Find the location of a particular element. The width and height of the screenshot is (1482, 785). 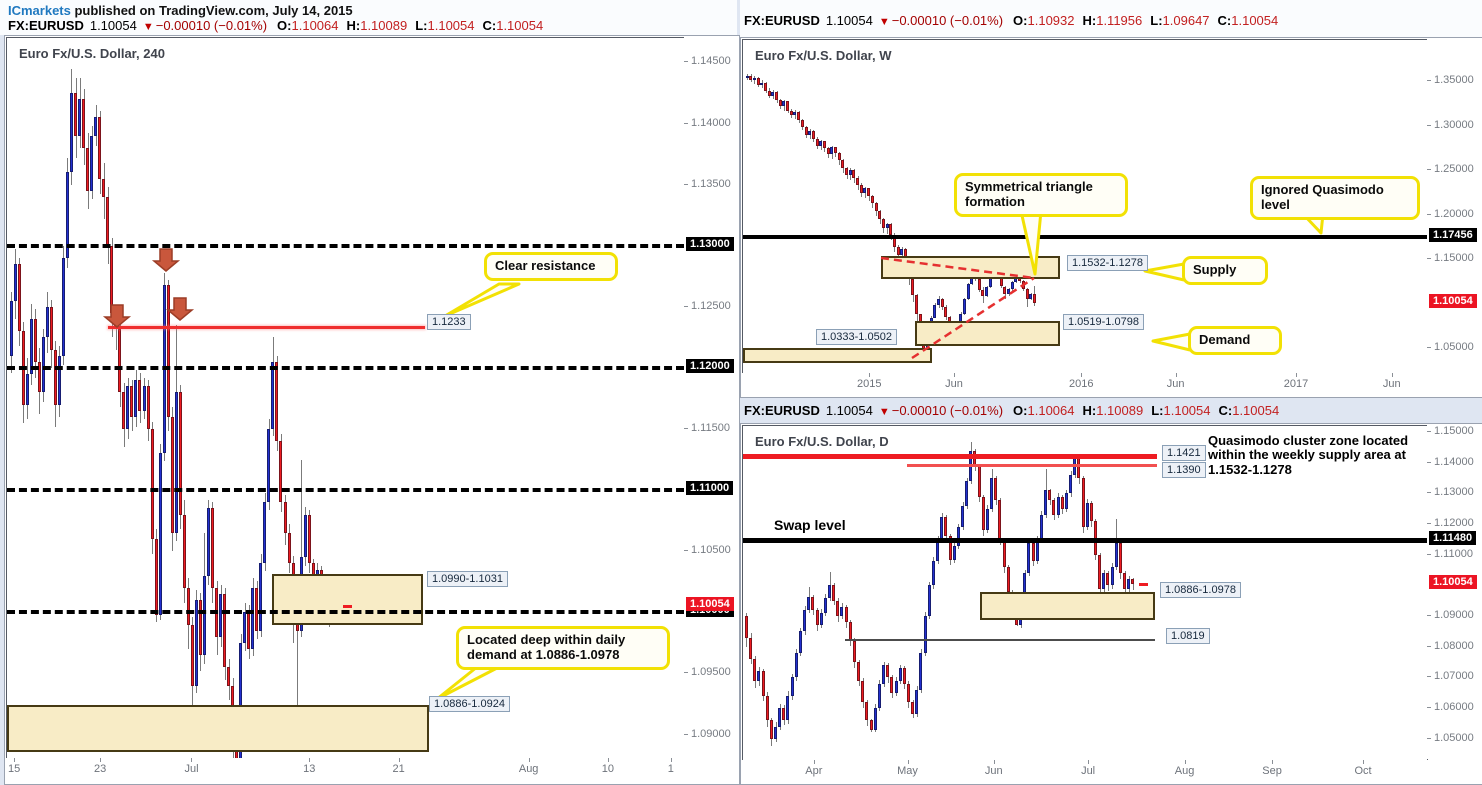

low-value: 1.09647 is located at coordinates (1186, 20).